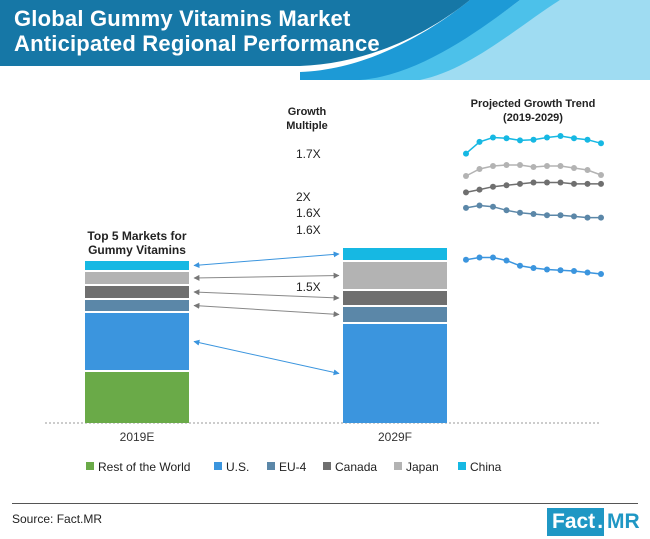 Image resolution: width=650 pixels, height=539 pixels. I want to click on bar-2019E-u-s-, so click(137, 341).